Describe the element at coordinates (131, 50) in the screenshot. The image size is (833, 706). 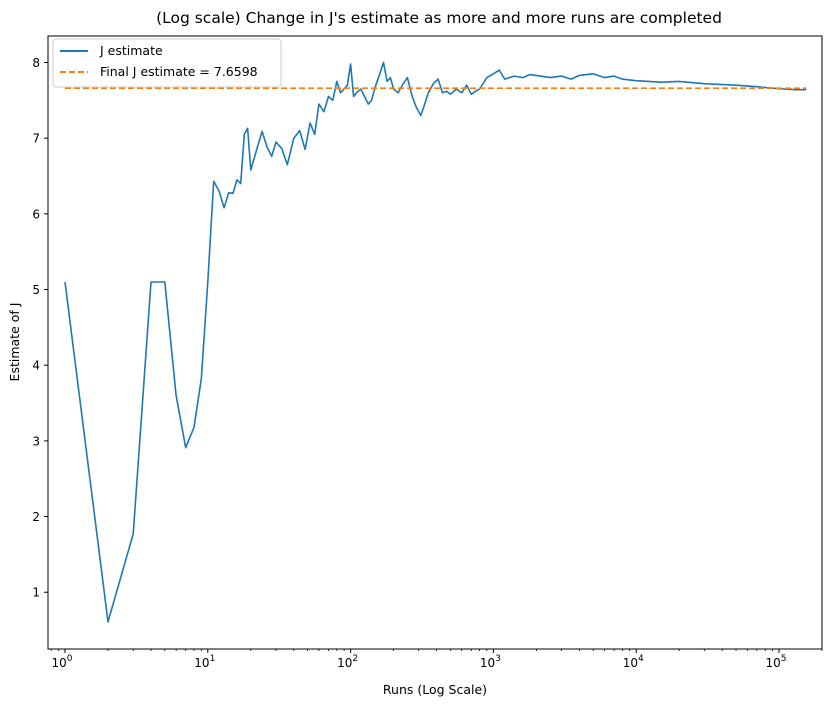
I see `legend-label-j-estimate: J estimate` at that location.